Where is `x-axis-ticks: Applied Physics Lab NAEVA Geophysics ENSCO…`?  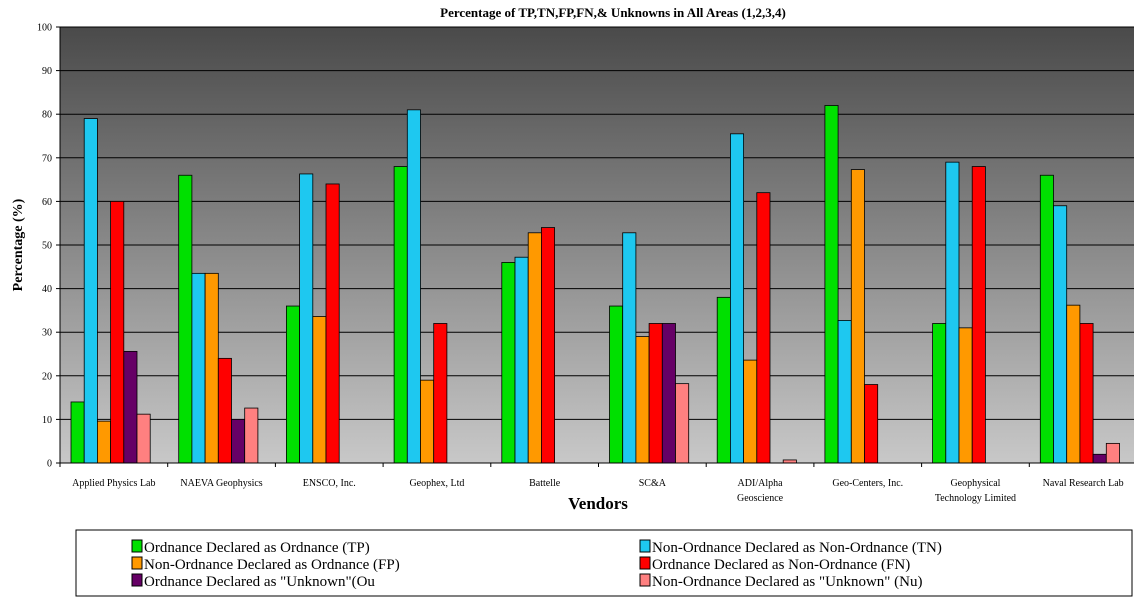 x-axis-ticks: Applied Physics Lab NAEVA Geophysics ENSCO… is located at coordinates (591, 483).